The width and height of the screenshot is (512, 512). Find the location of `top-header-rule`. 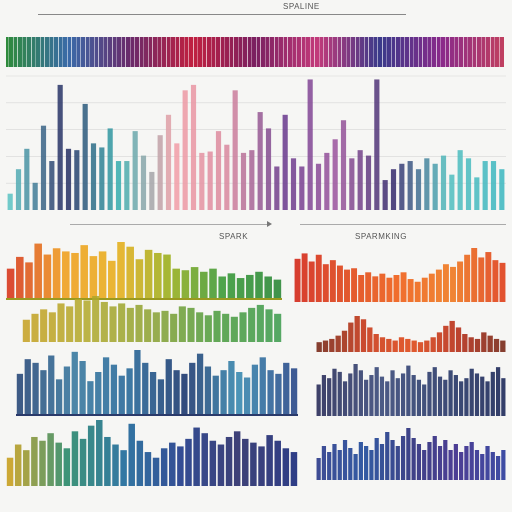

top-header-rule is located at coordinates (222, 14).